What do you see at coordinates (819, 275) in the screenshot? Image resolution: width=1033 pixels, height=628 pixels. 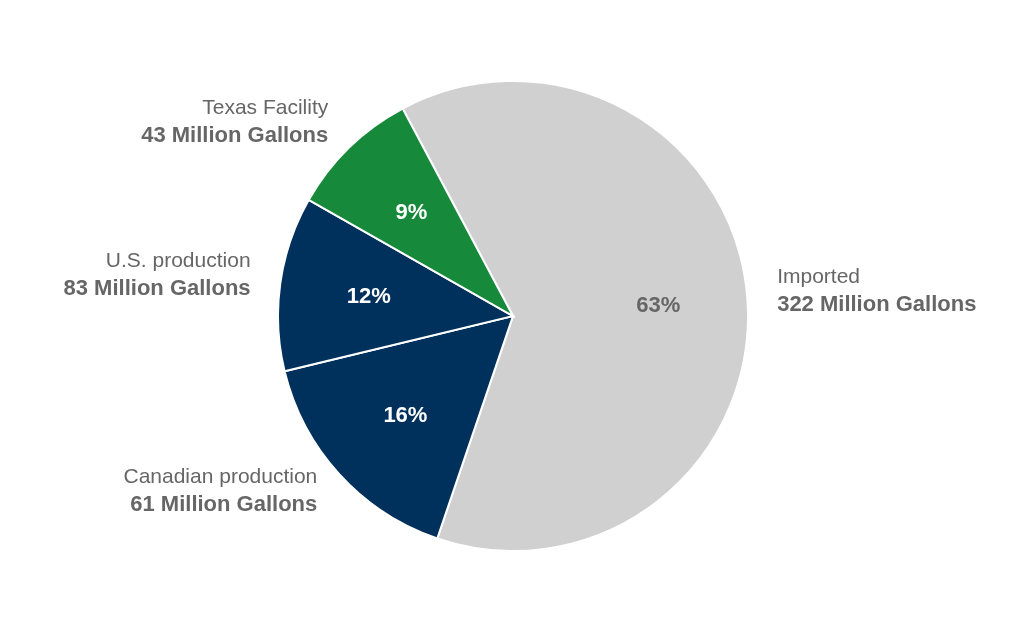 I see `slice-label: Imported` at bounding box center [819, 275].